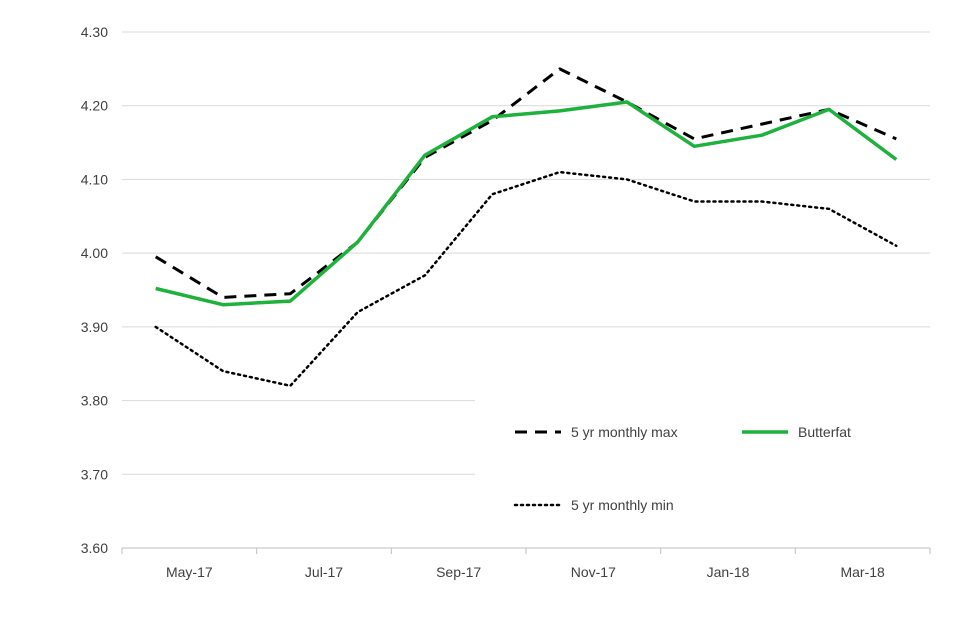  Describe the element at coordinates (94, 548) in the screenshot. I see `y-tick-label: 3.60` at that location.